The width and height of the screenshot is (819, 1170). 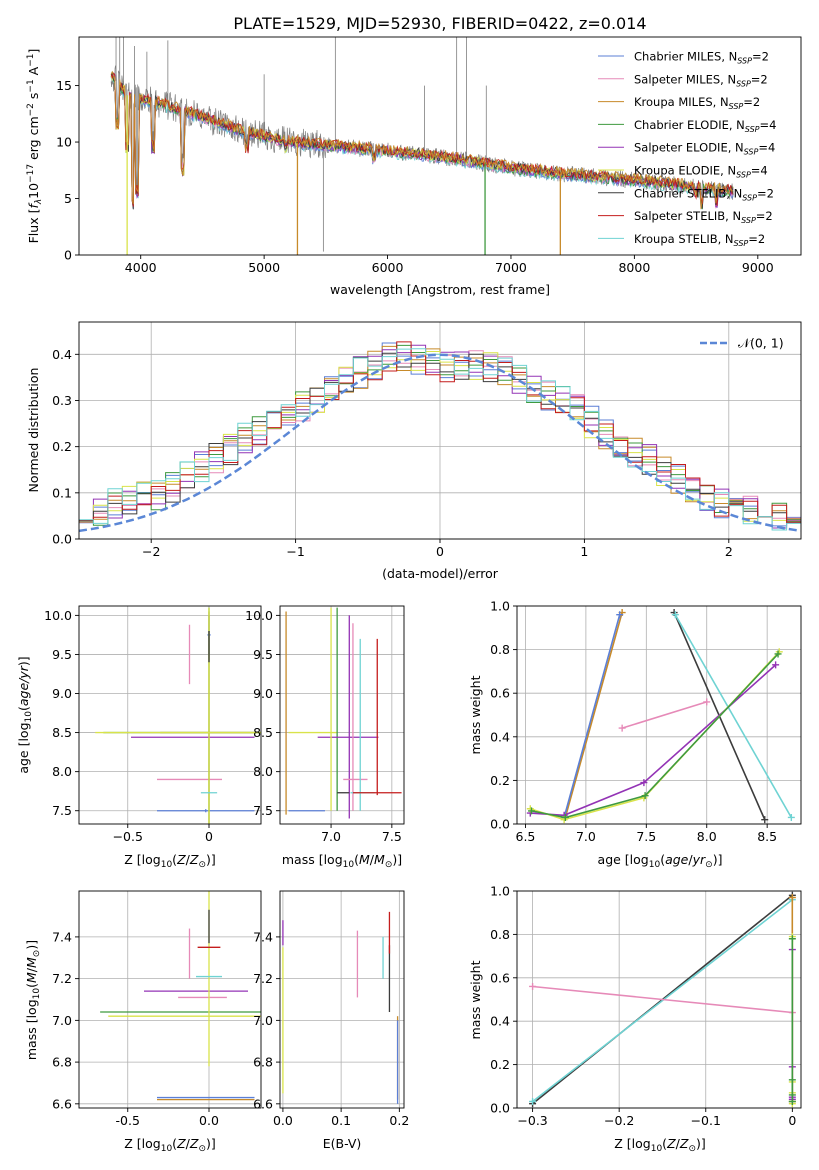 I want to click on series-chabrier-miles-line, so click(x=592, y=716).